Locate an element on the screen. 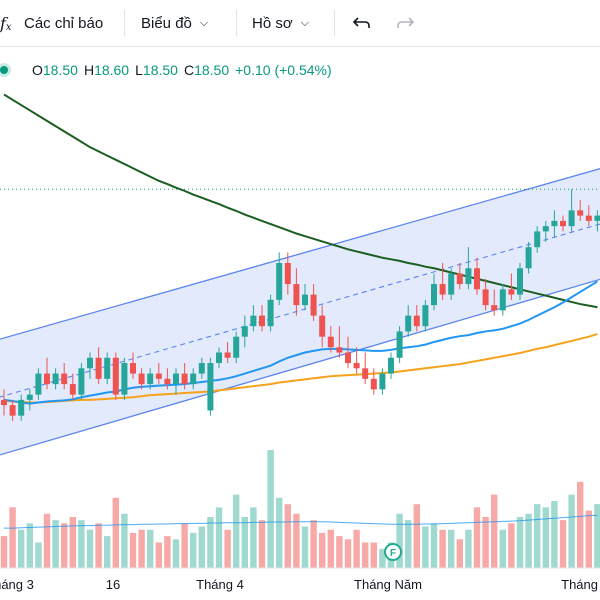 The width and height of the screenshot is (600, 600). undo-button is located at coordinates (362, 23).